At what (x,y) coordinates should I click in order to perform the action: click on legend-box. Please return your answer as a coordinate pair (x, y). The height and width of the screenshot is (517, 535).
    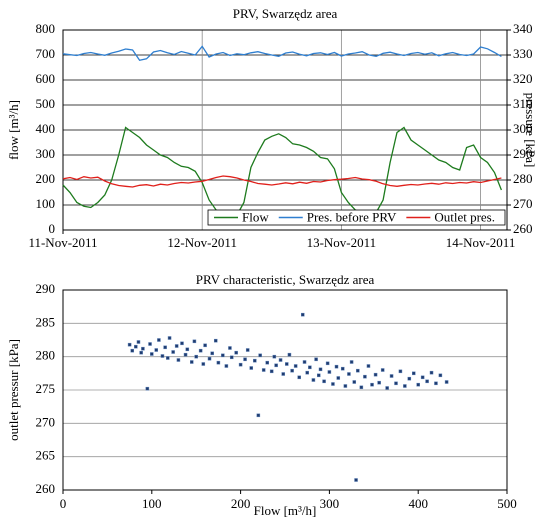
    Looking at the image, I should click on (356, 217).